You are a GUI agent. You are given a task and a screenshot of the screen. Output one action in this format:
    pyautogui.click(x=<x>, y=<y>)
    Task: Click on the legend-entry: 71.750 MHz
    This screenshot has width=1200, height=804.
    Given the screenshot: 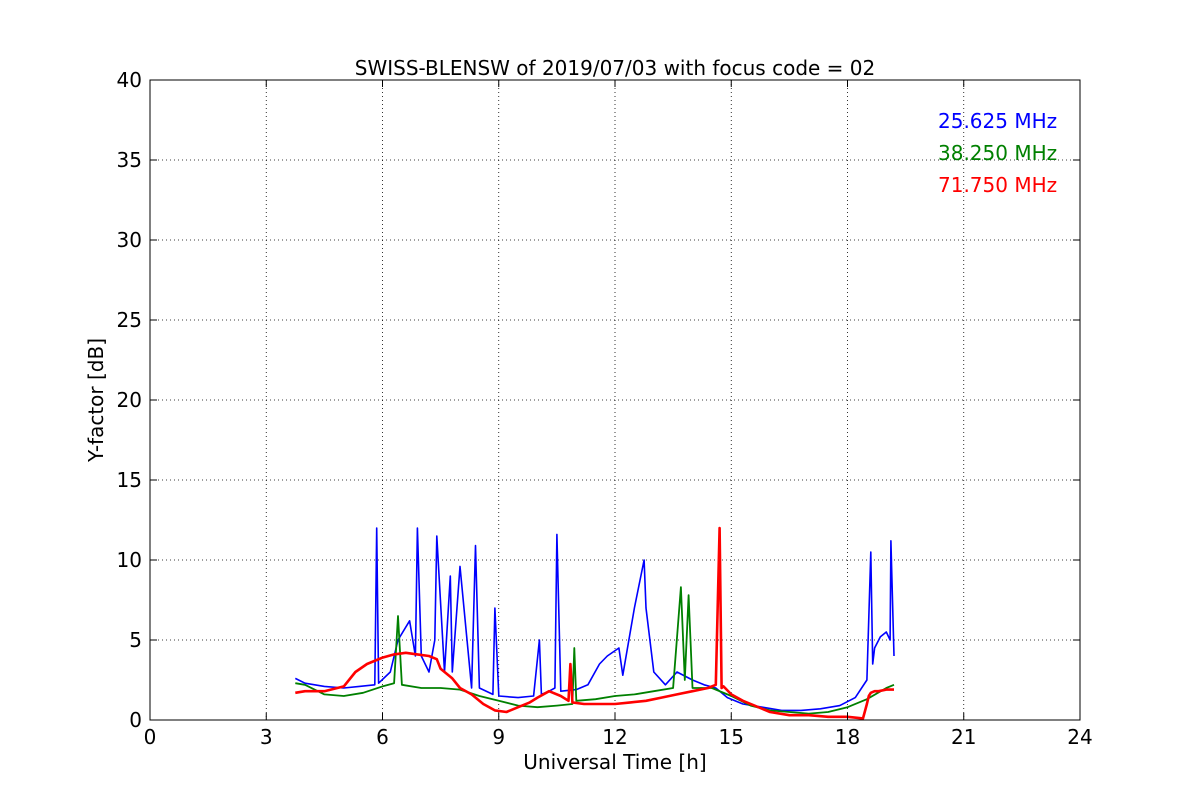 What is the action you would take?
    pyautogui.click(x=997, y=185)
    